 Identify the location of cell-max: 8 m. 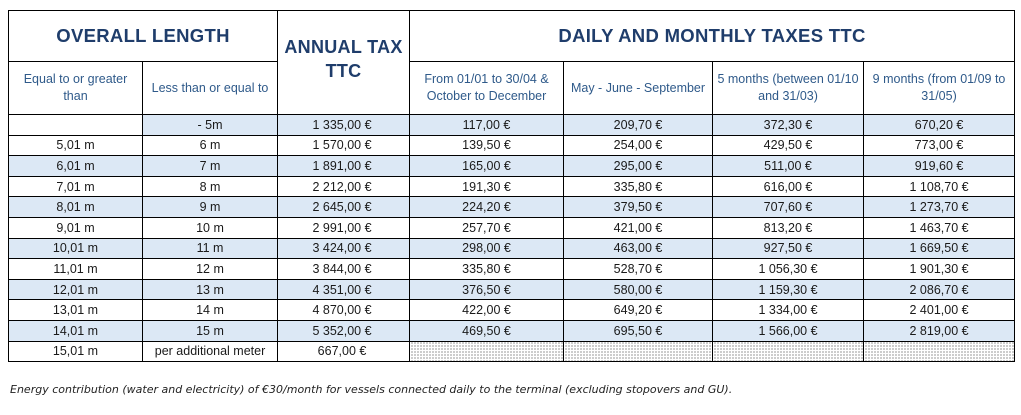
(210, 186).